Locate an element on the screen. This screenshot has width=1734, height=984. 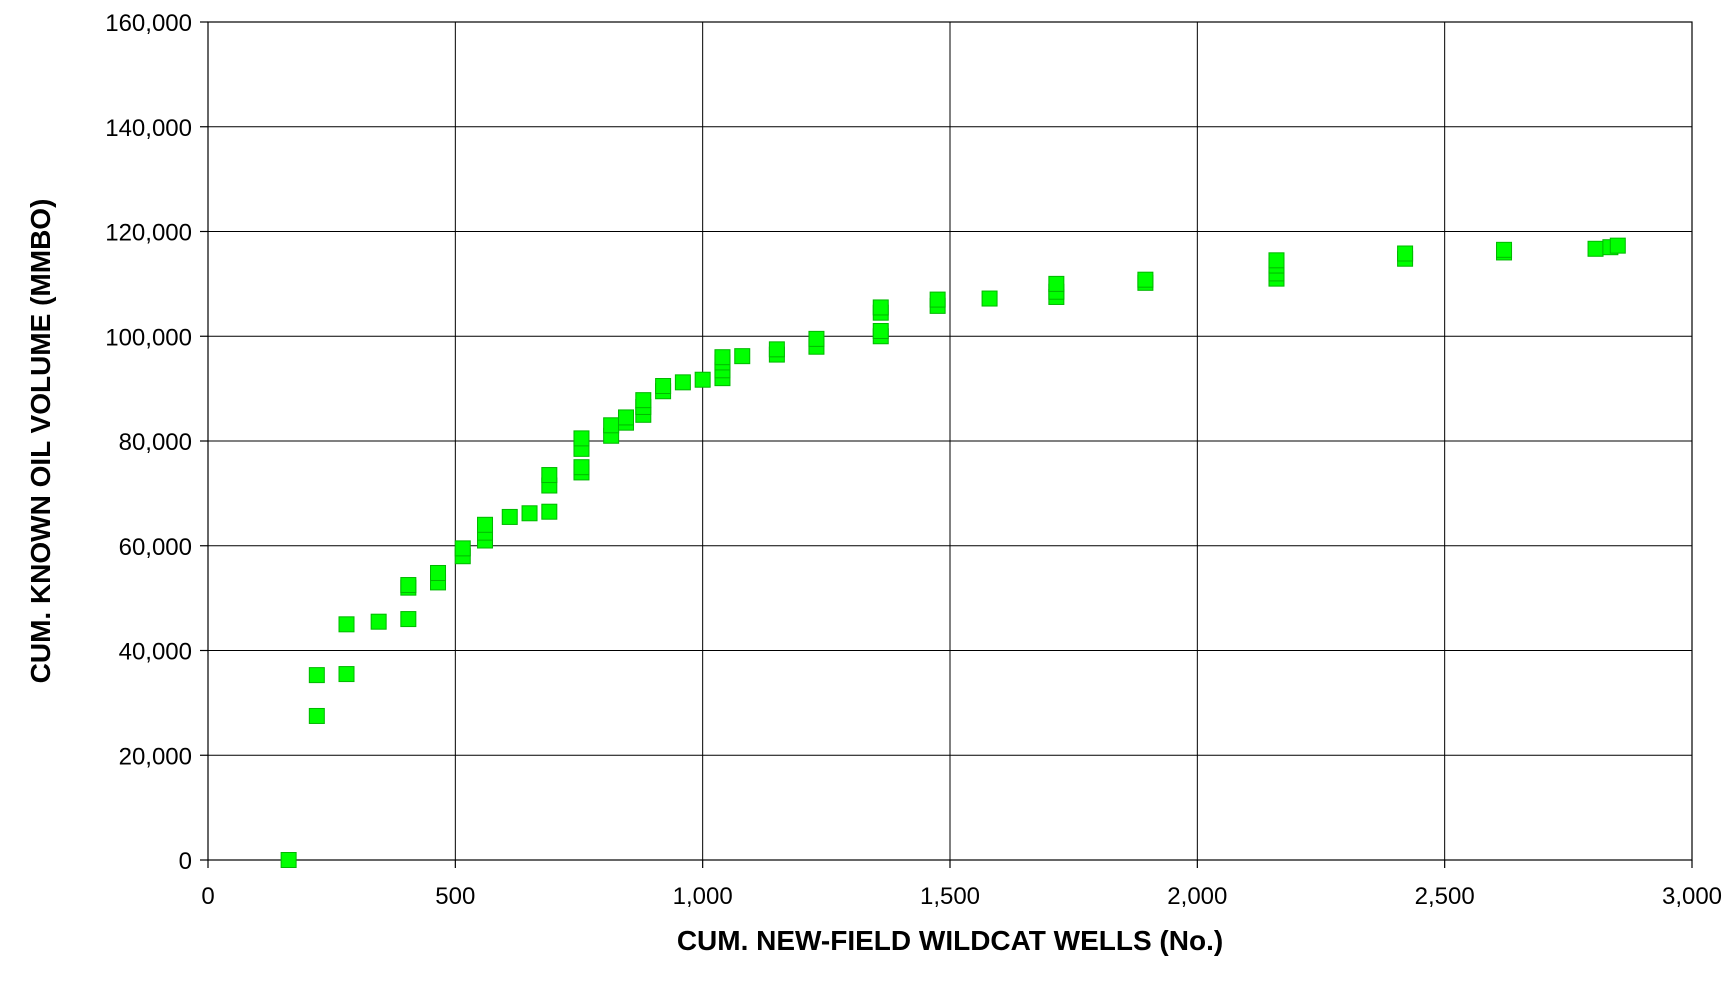
x-axis-title: CUM. NEW-FIELD WILDCAT WELLS (No.) is located at coordinates (950, 940).